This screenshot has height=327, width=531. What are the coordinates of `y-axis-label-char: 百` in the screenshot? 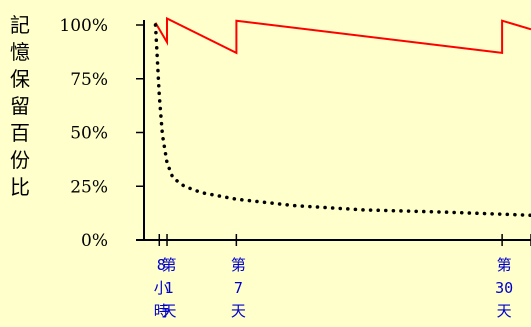 It's located at (20, 133).